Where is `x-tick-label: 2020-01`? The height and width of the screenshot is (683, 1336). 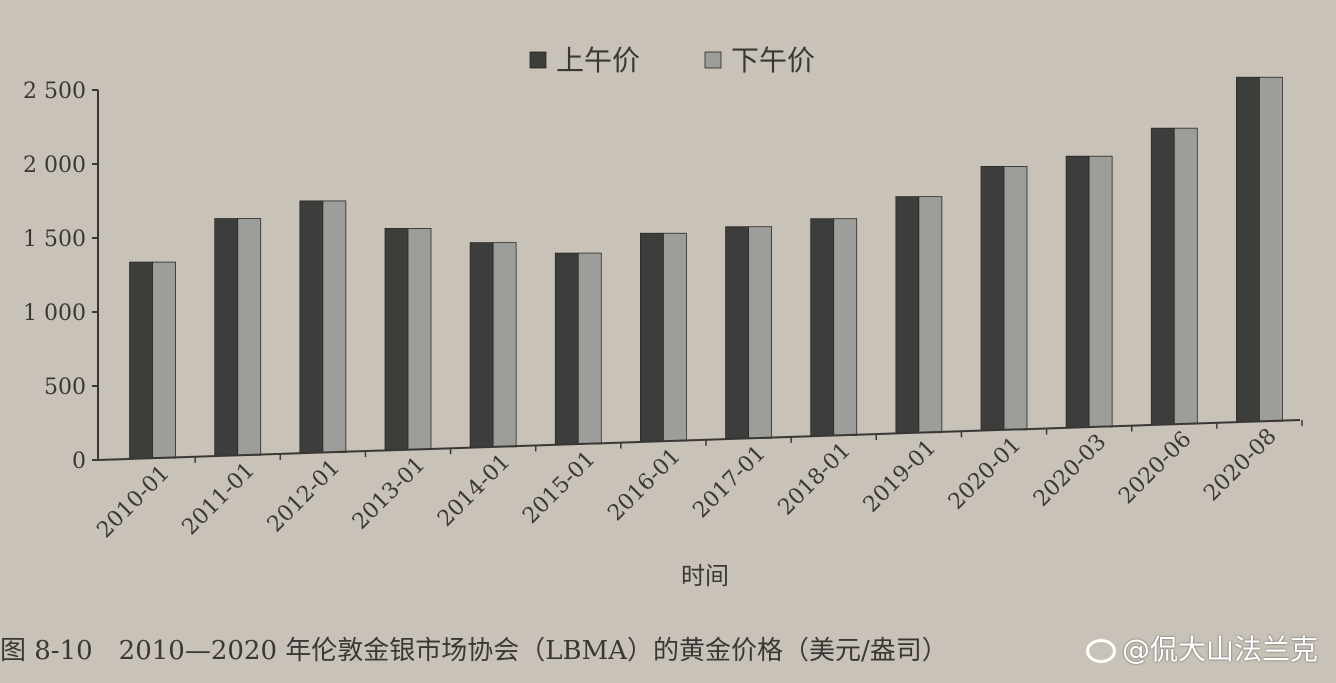
x-tick-label: 2020-01 is located at coordinates (985, 473).